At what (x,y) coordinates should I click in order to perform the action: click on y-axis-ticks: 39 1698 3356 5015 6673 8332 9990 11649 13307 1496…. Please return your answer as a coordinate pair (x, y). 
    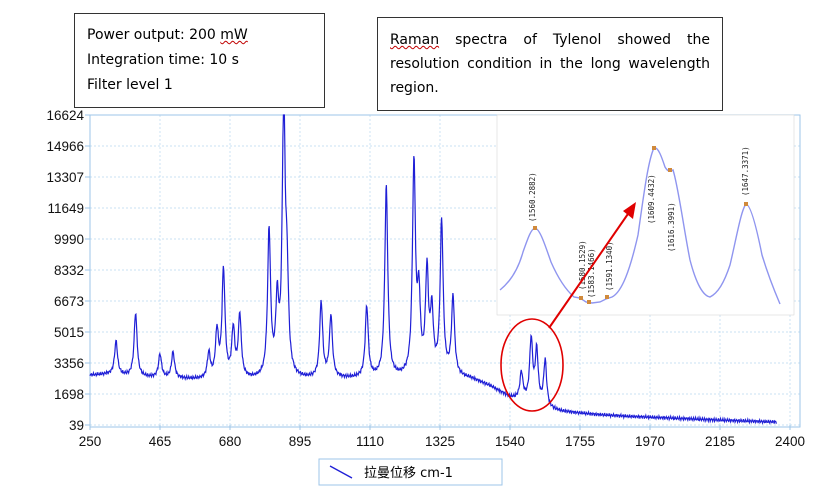
    Looking at the image, I should click on (68, 270).